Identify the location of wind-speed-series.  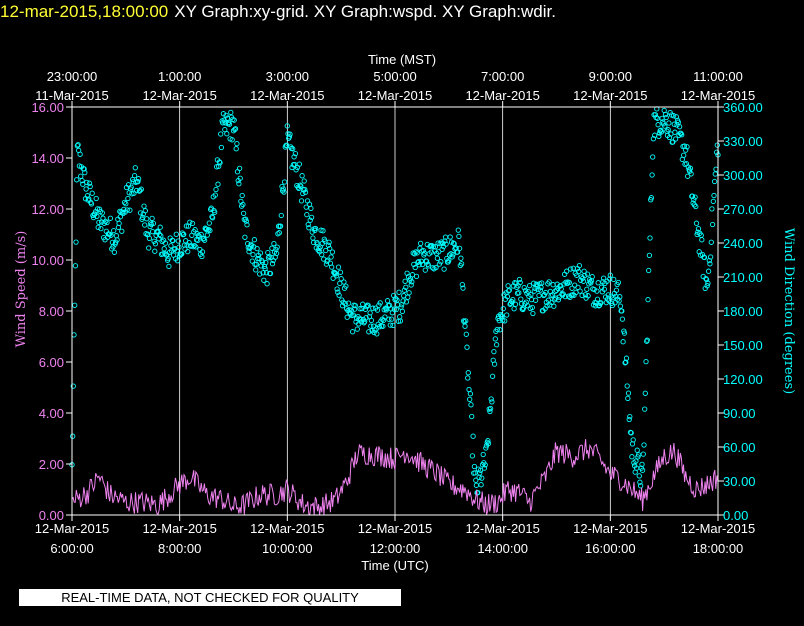
(395, 477).